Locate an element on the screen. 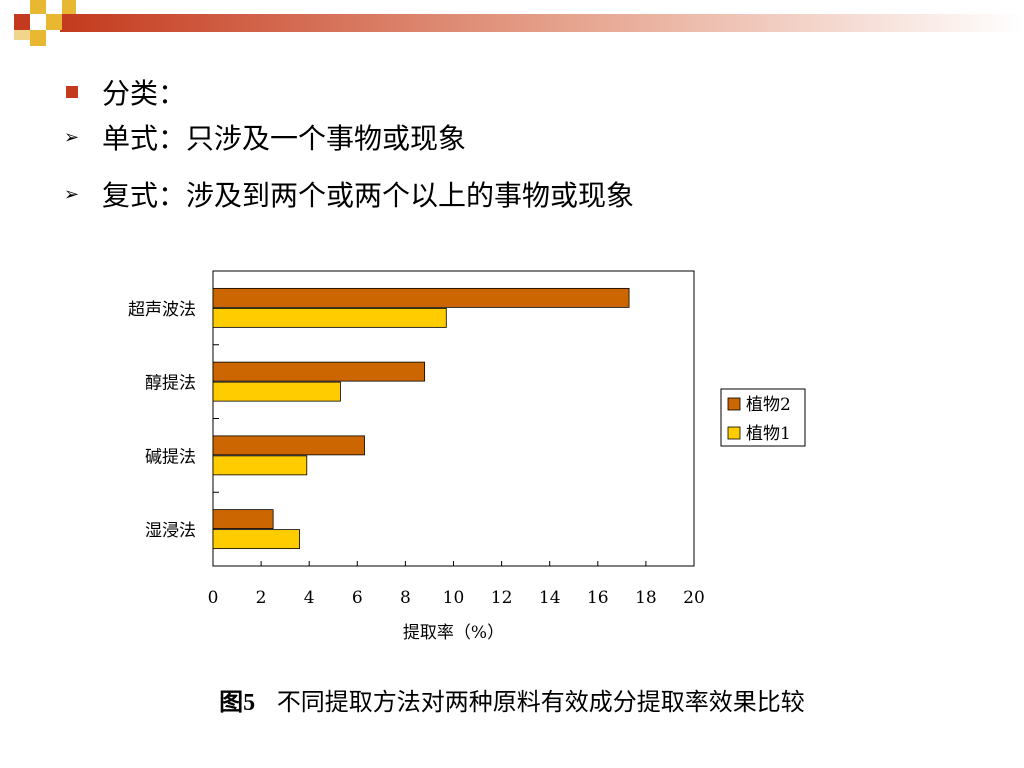 This screenshot has height=768, width=1024. bar-植物2-湿浸法 is located at coordinates (243, 519).